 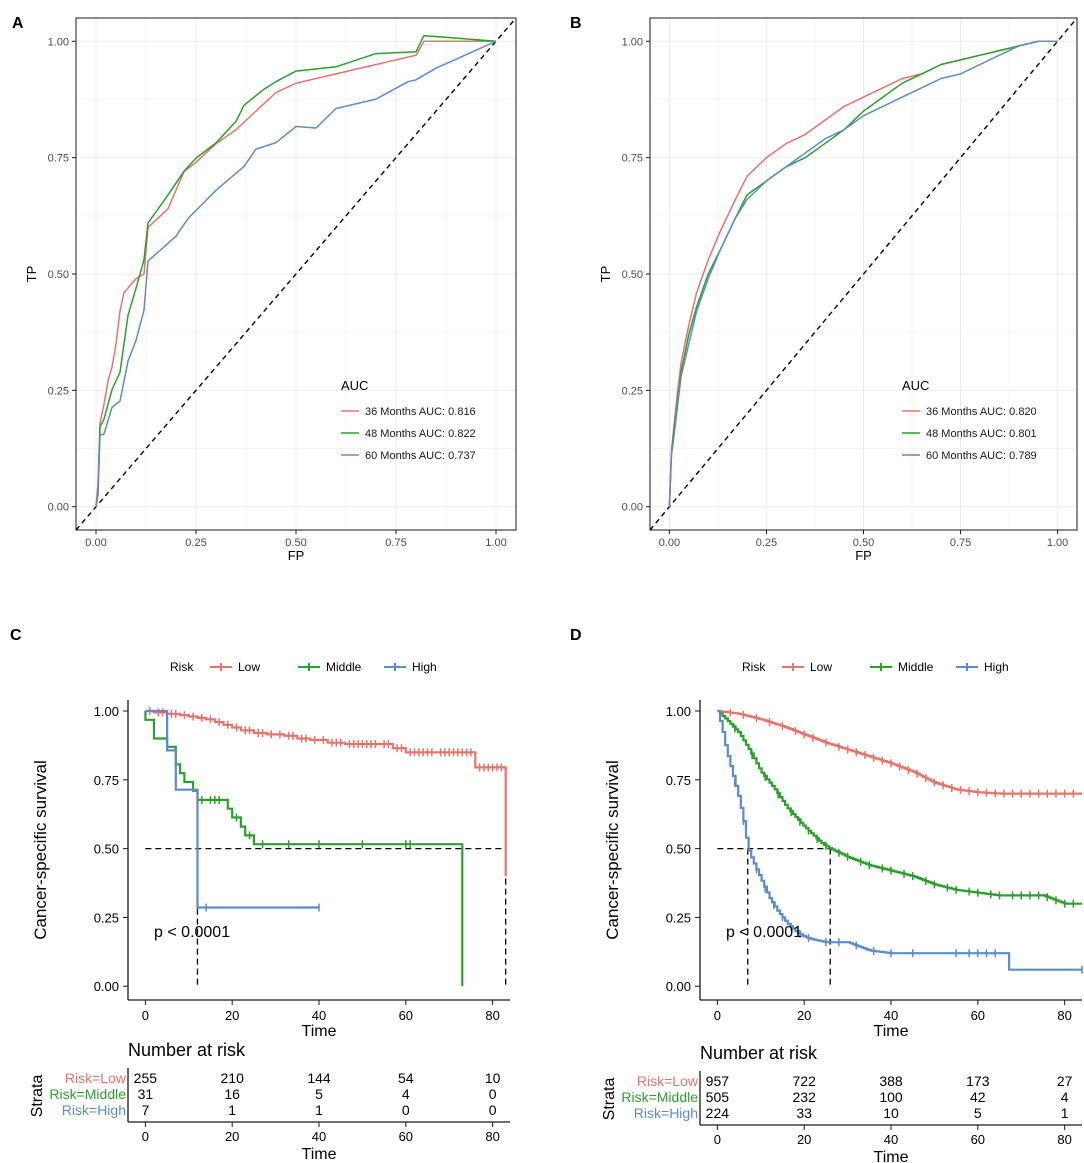 I want to click on risk-row-label: Risk=High, so click(x=666, y=1113).